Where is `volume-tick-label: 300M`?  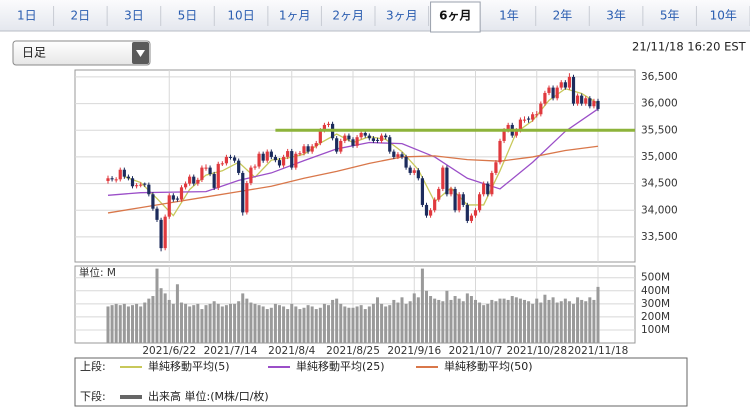
volume-tick-label: 300M is located at coordinates (655, 304).